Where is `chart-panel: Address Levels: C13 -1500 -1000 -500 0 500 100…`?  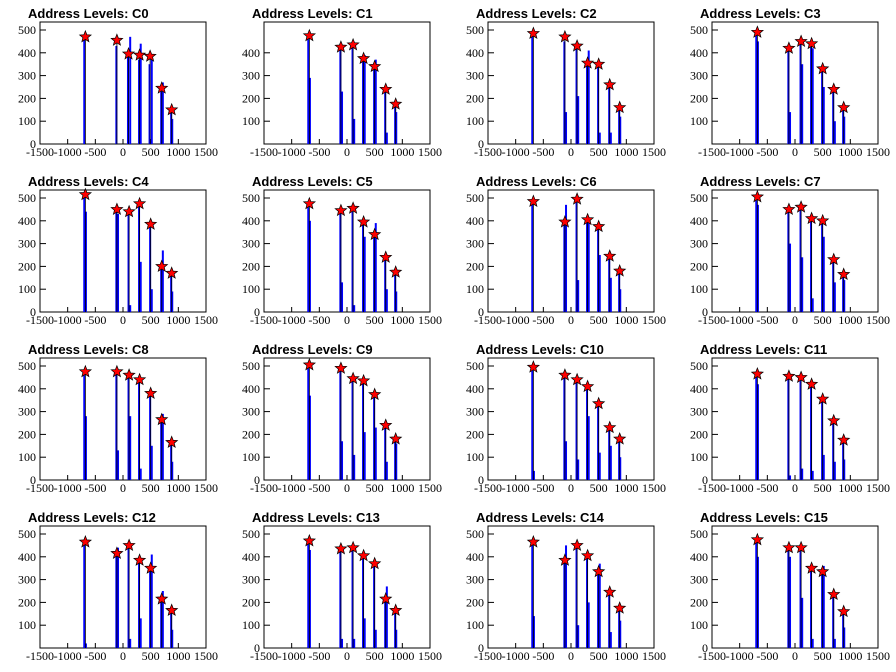
chart-panel: Address Levels: C13 -1500 -1000 -500 0 500 100… is located at coordinates (336, 588).